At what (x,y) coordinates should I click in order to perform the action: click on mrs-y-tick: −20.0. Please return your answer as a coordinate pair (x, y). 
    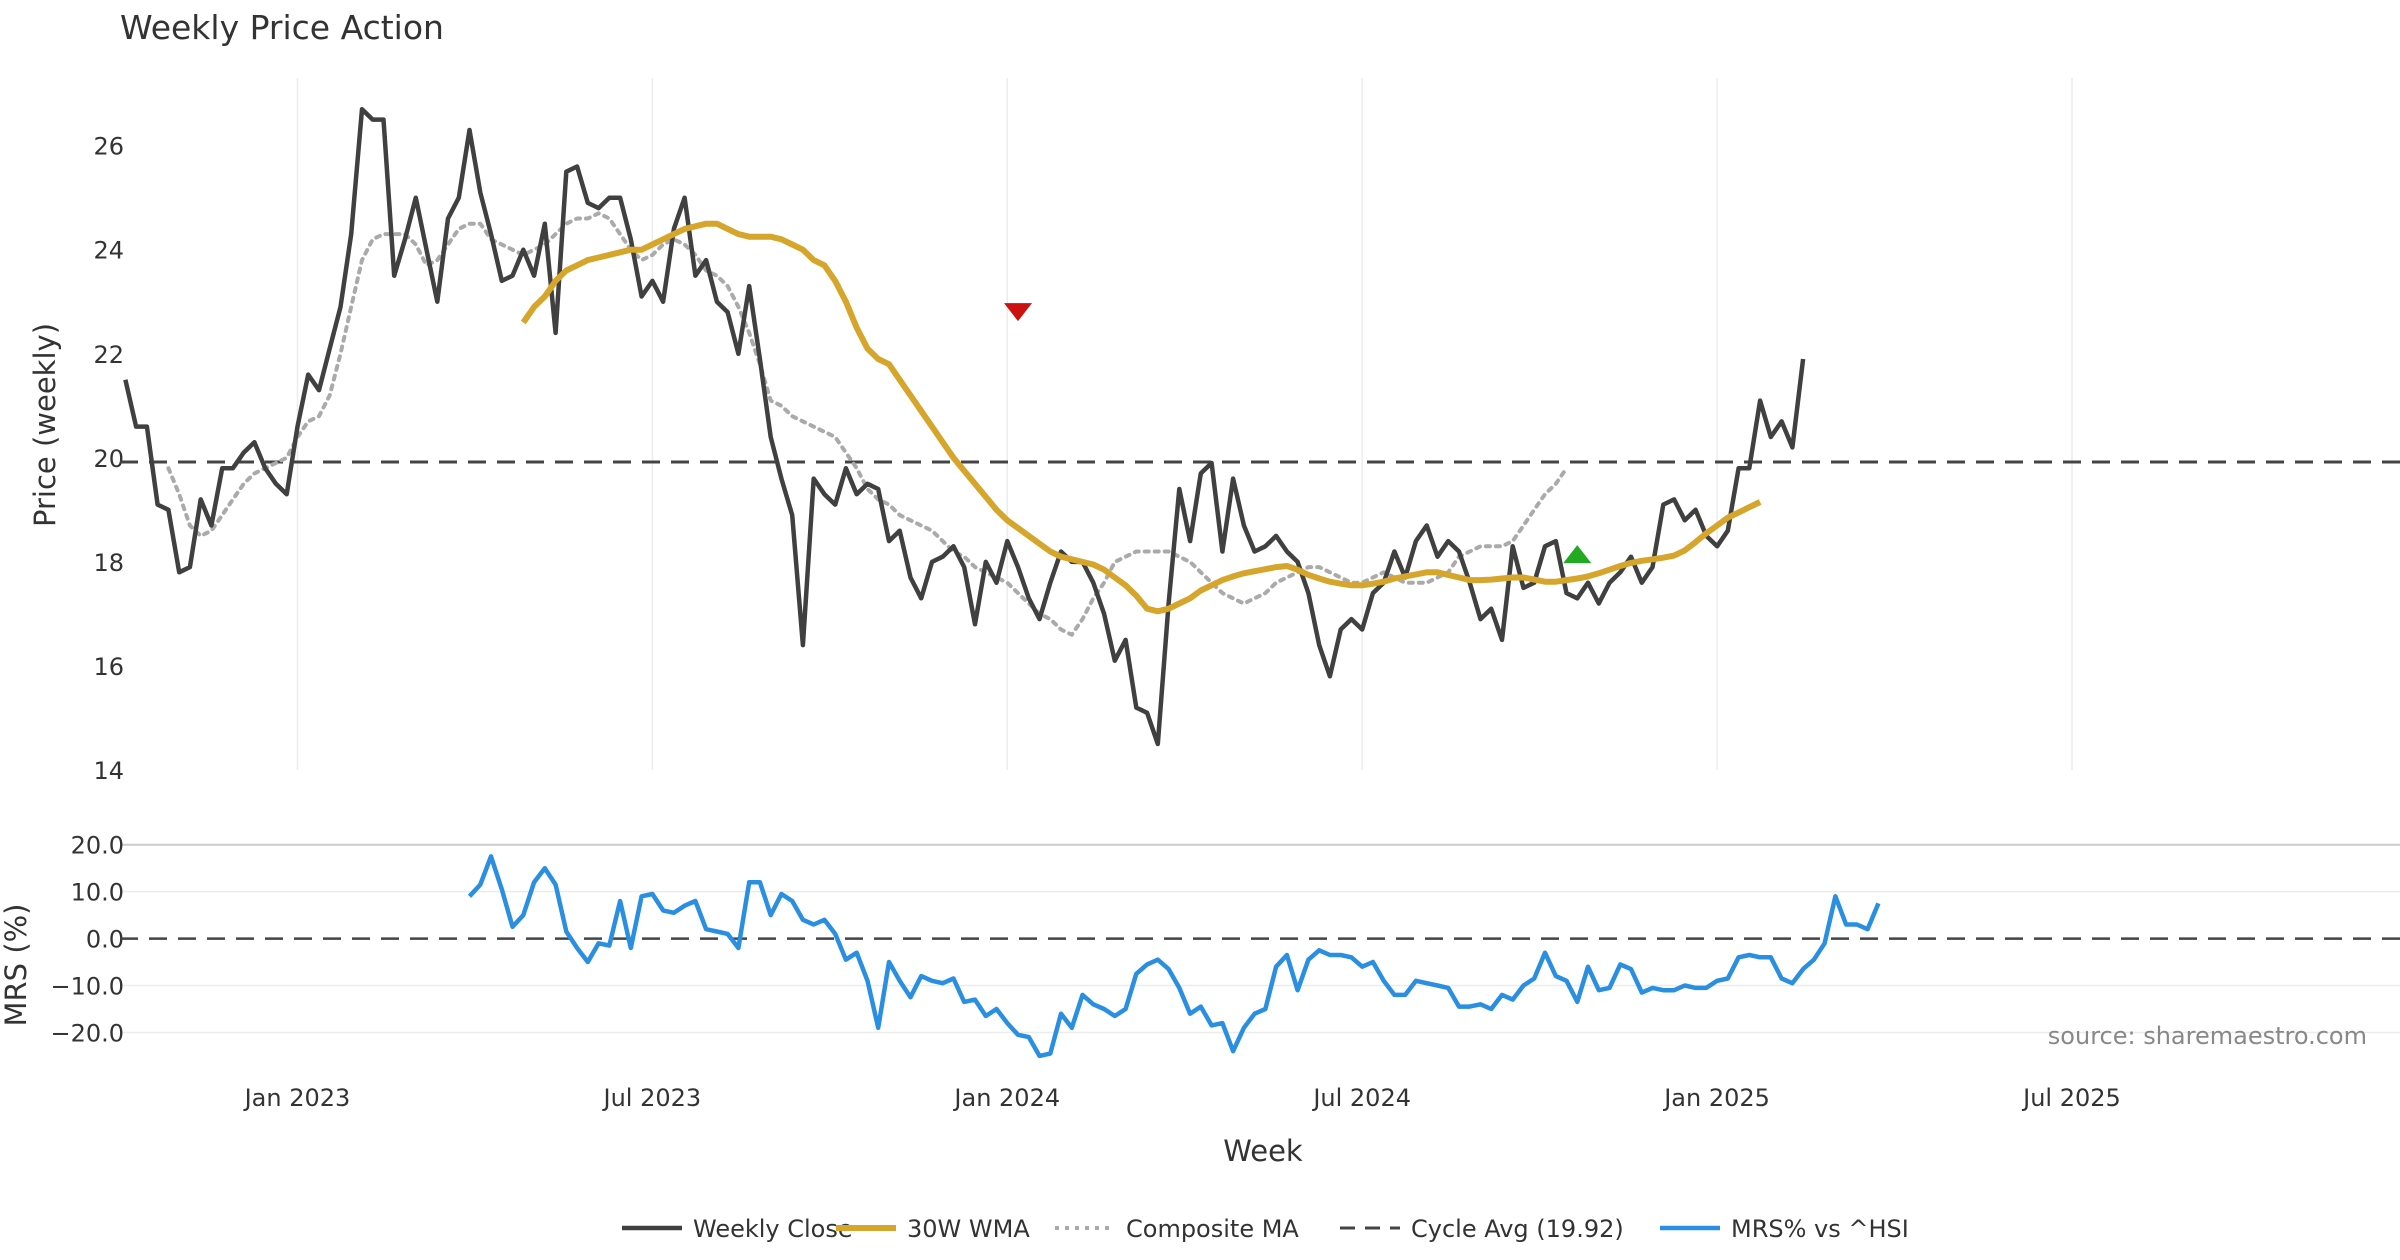
    Looking at the image, I should click on (87, 1033).